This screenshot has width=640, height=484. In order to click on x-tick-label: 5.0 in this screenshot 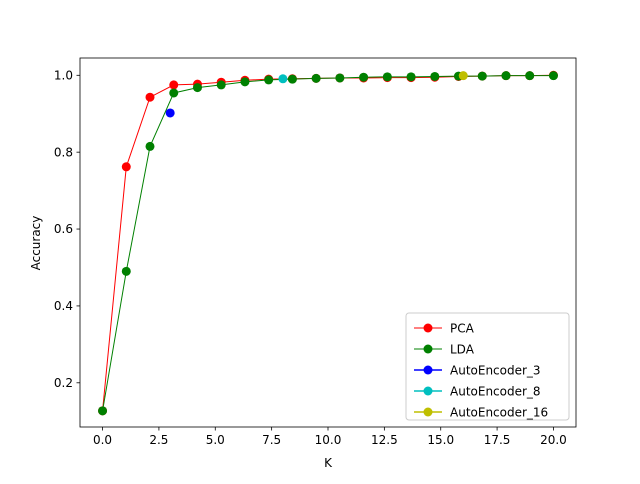, I will do `click(215, 440)`.